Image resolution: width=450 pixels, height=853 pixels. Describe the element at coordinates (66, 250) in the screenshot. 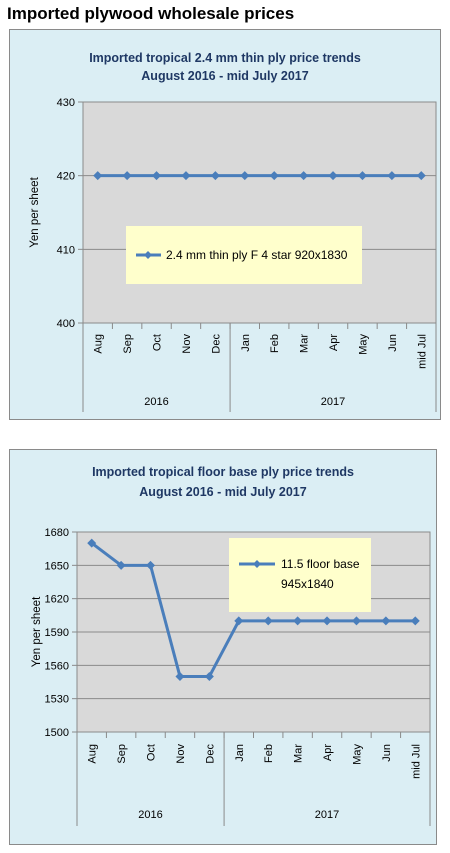

I see `y-tick-label: 410` at that location.